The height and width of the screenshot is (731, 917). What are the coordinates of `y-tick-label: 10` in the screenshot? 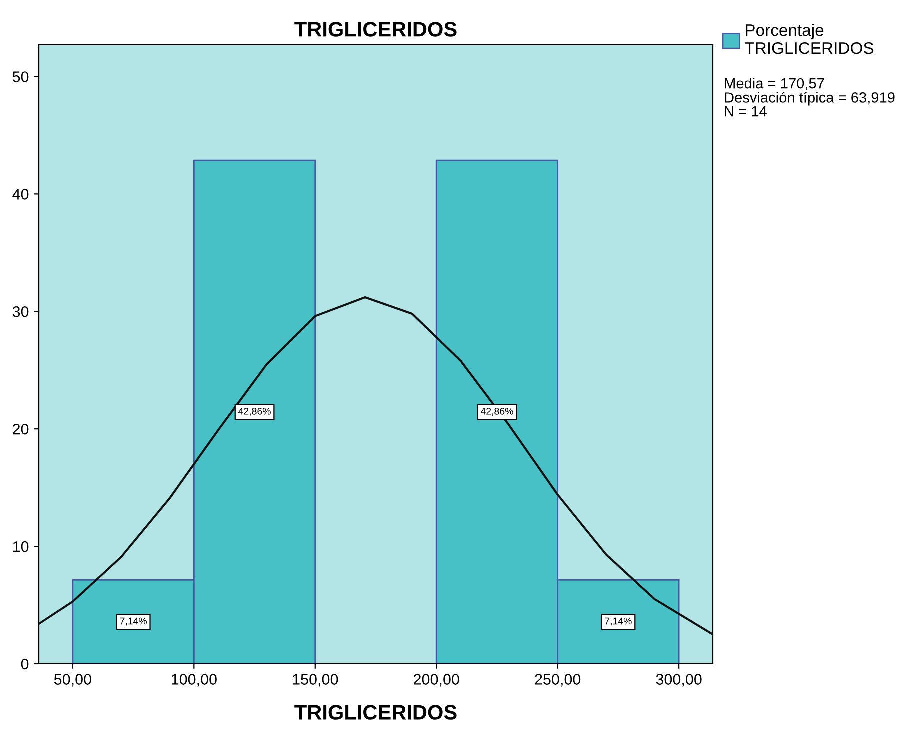 It's located at (21, 546).